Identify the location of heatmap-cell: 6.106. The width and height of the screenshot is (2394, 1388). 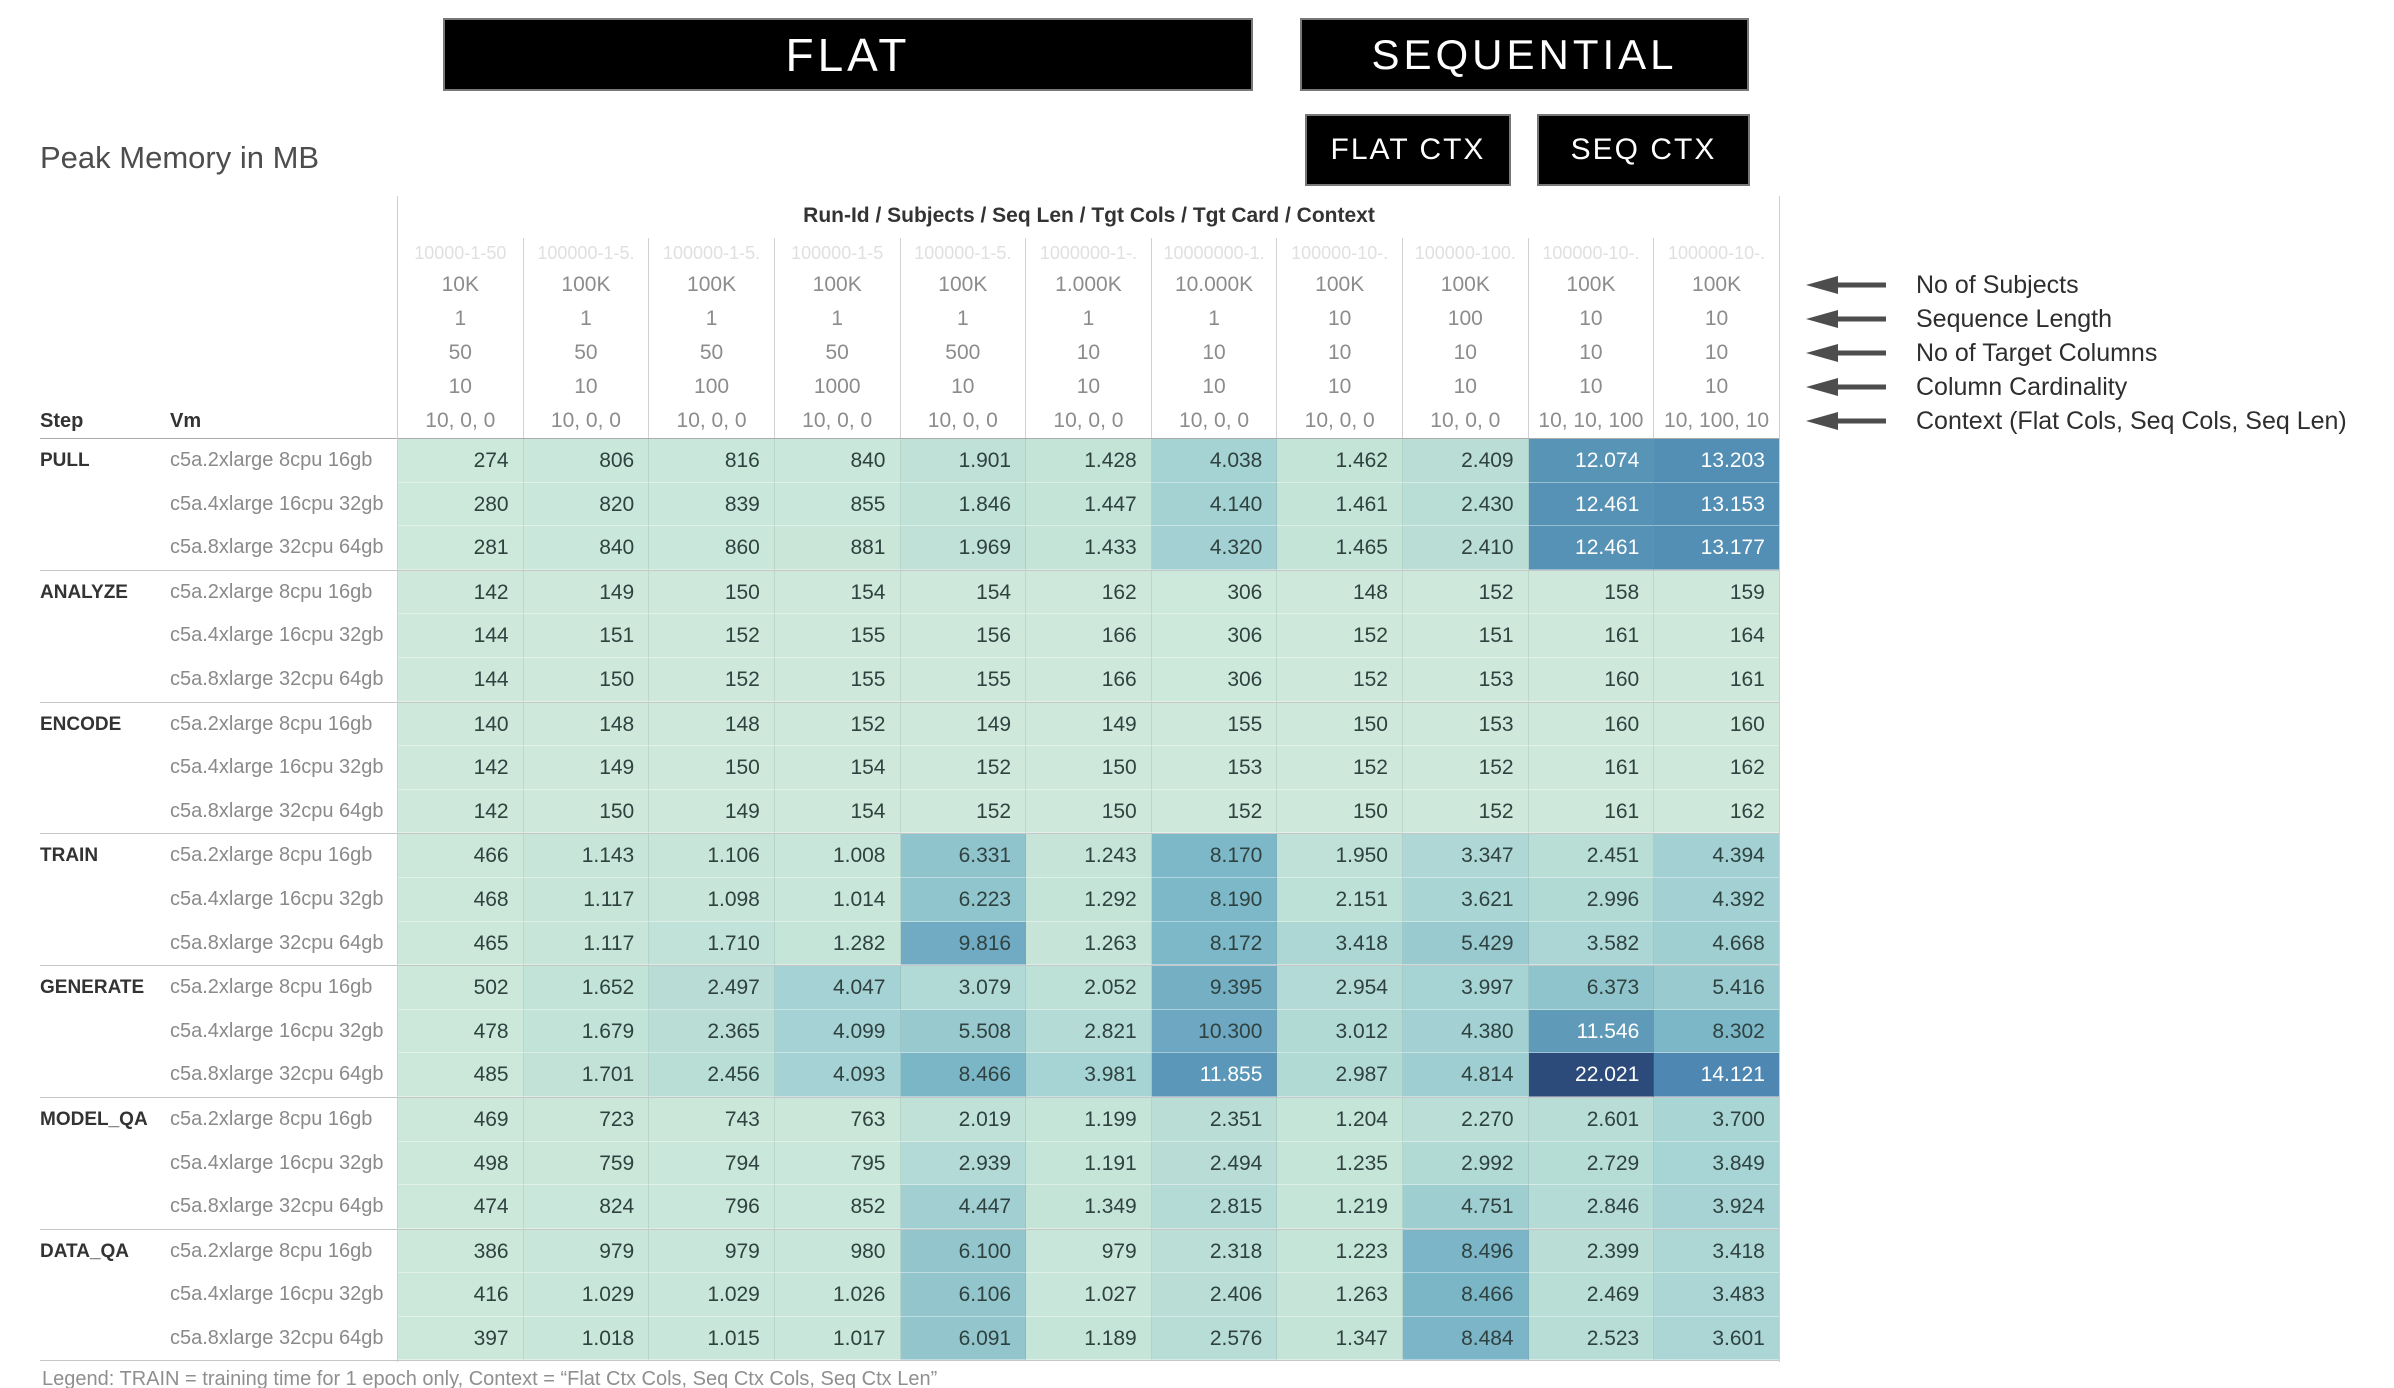
(963, 1295).